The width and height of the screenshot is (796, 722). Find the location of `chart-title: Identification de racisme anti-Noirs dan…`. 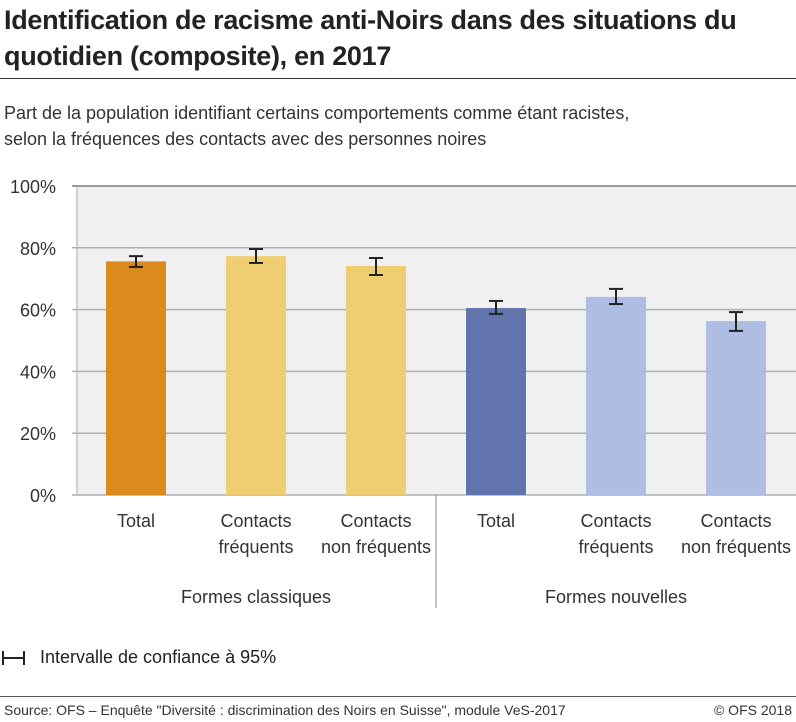

chart-title: Identification de racisme anti-Noirs dan… is located at coordinates (370, 38).